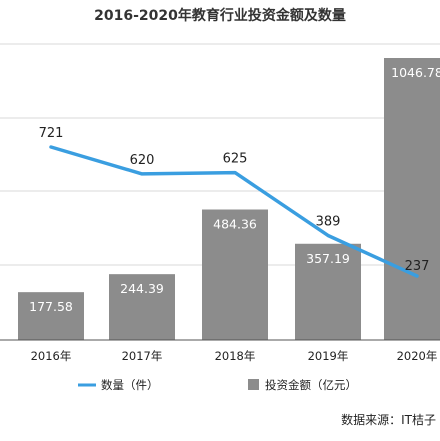 The image size is (440, 441). Describe the element at coordinates (235, 224) in the screenshot. I see `bar-label-2: 484.36` at that location.